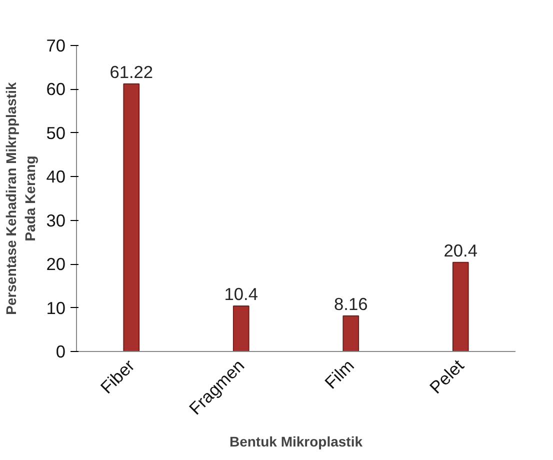  I want to click on x-axis-title: Bentuk Mikroplastik, so click(296, 442).